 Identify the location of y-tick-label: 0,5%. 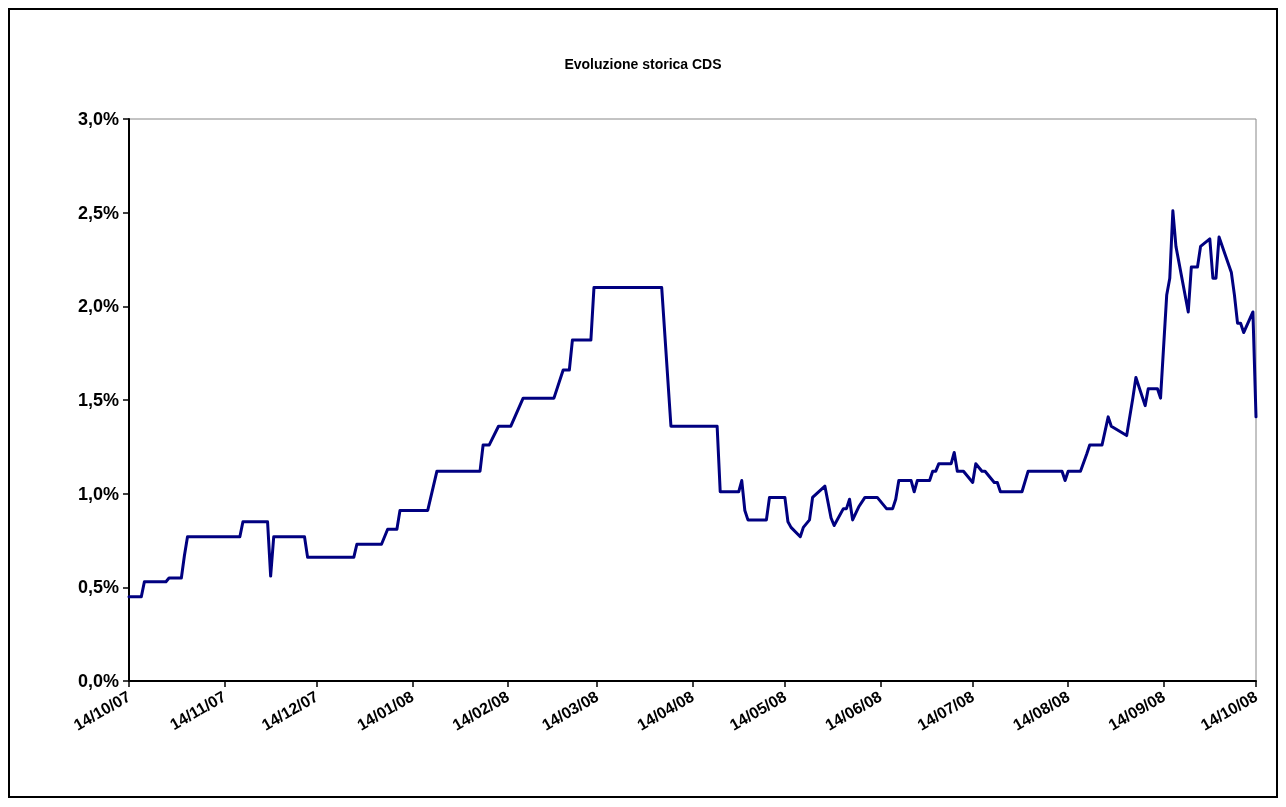
(98, 587).